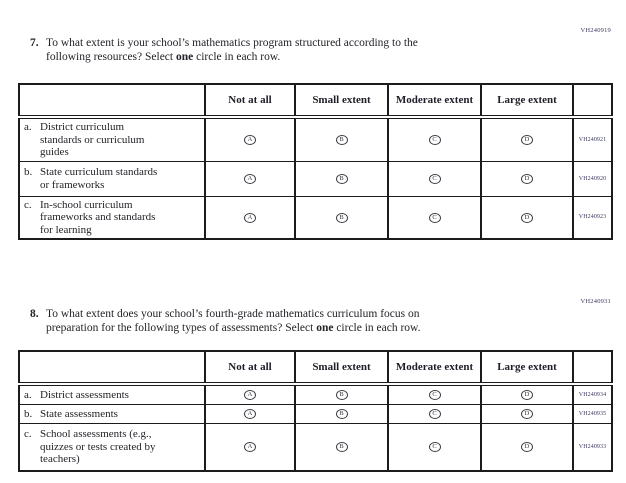 The height and width of the screenshot is (483, 626). What do you see at coordinates (592, 217) in the screenshot?
I see `row-accession-code: VH240923` at bounding box center [592, 217].